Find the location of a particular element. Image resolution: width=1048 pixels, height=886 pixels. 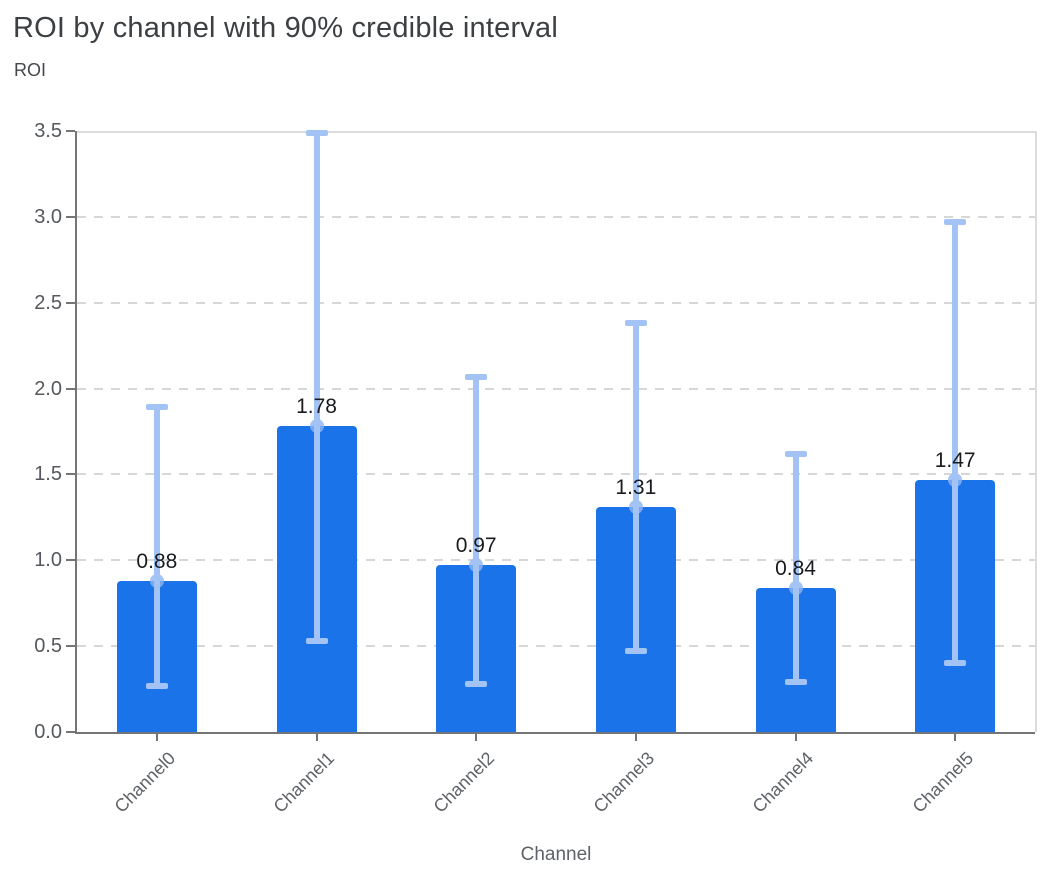

y-axis-line is located at coordinates (76, 432).